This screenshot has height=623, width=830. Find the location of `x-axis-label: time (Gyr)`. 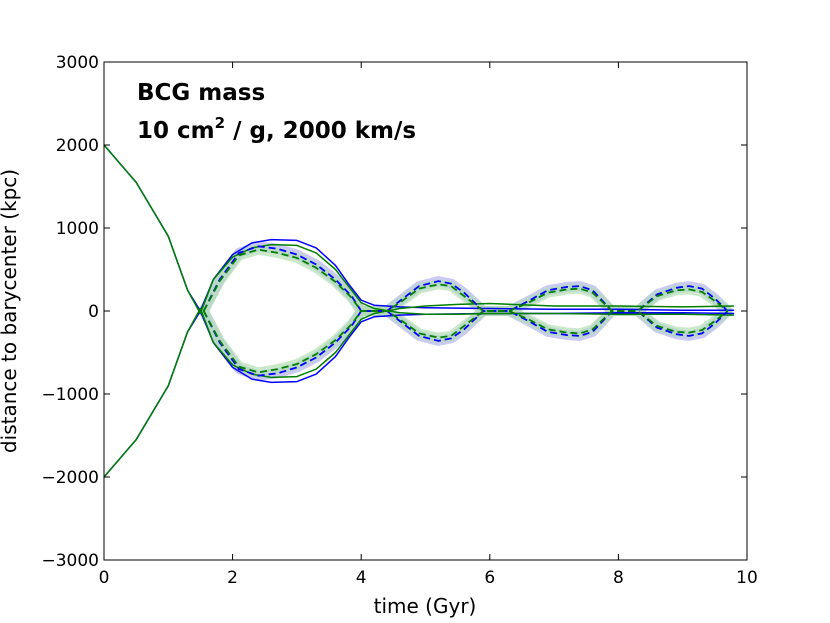

x-axis-label: time (Gyr) is located at coordinates (425, 606).